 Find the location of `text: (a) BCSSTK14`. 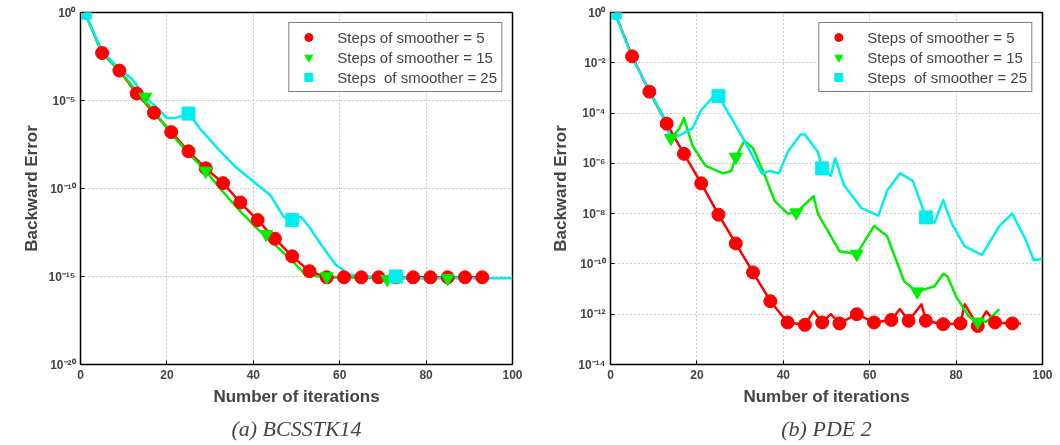

text: (a) BCSSTK14 is located at coordinates (296, 428).